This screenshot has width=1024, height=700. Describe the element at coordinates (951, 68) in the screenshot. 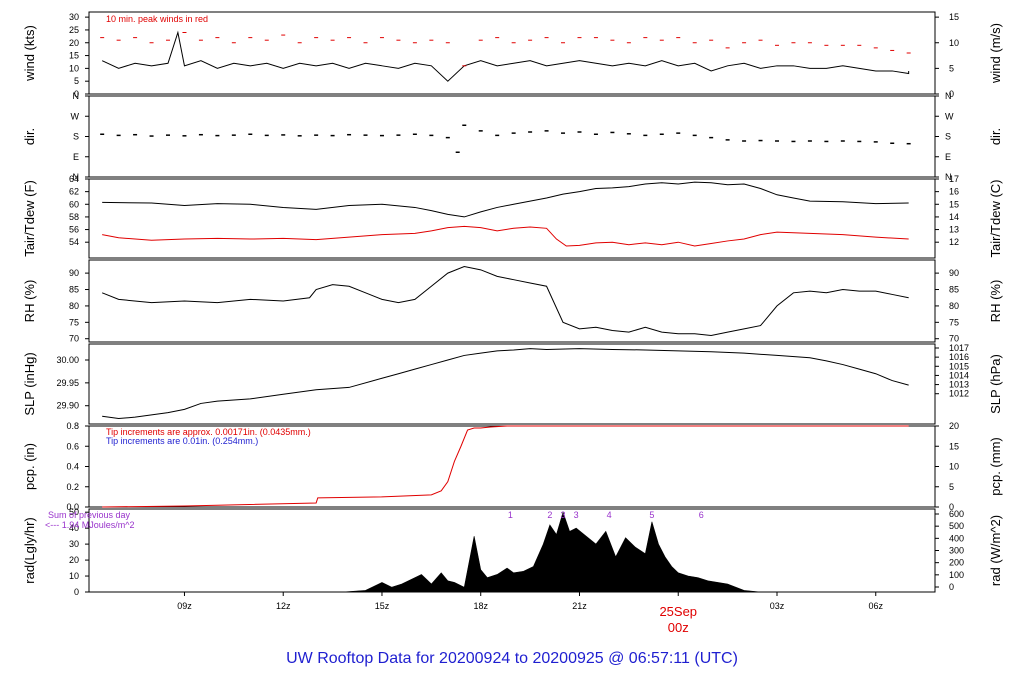

I see `right-tick-label: 5` at that location.